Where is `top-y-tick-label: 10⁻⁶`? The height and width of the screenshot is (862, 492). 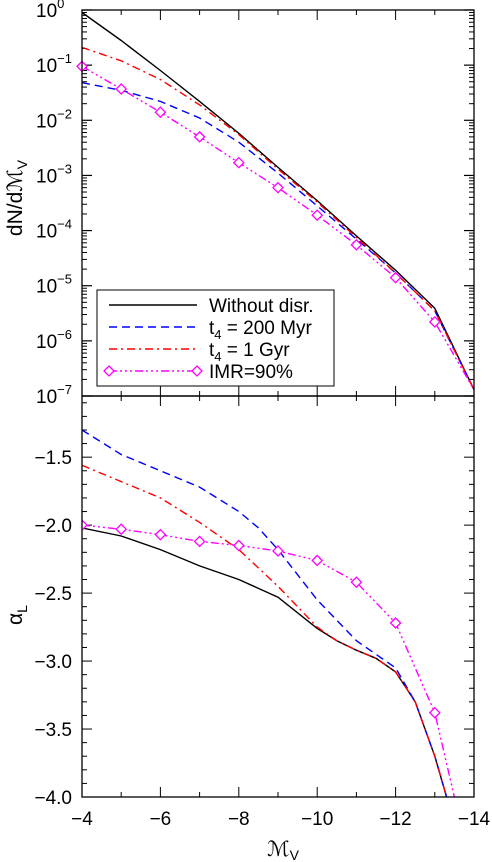 top-y-tick-label: 10⁻⁶ is located at coordinates (54, 340).